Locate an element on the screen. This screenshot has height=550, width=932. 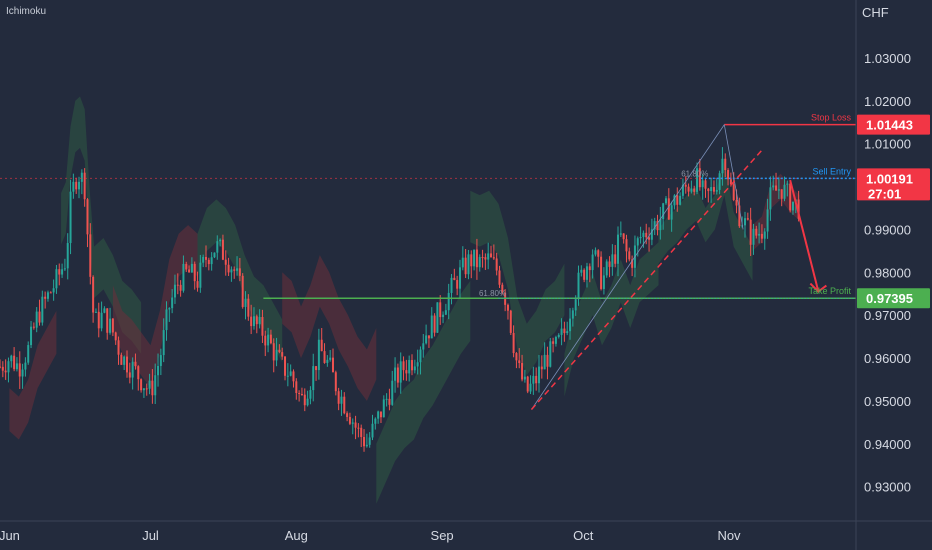
x-tick-label: Nov is located at coordinates (729, 535).